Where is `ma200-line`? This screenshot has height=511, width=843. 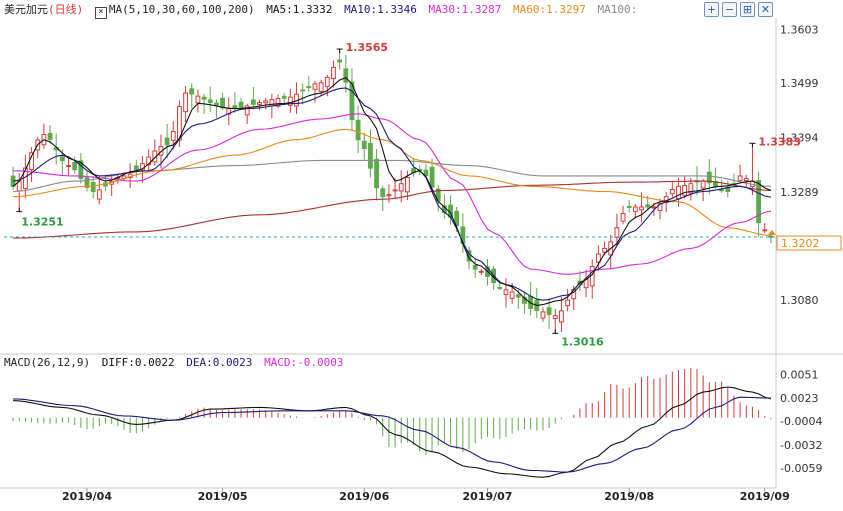 ma200-line is located at coordinates (392, 209).